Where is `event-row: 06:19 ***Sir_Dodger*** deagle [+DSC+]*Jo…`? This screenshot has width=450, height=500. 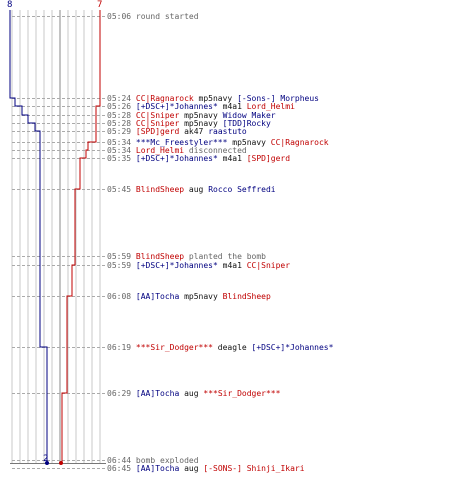 event-row: 06:19 ***Sir_Dodger*** deagle [+DSC+]*Jo… is located at coordinates (220, 347).